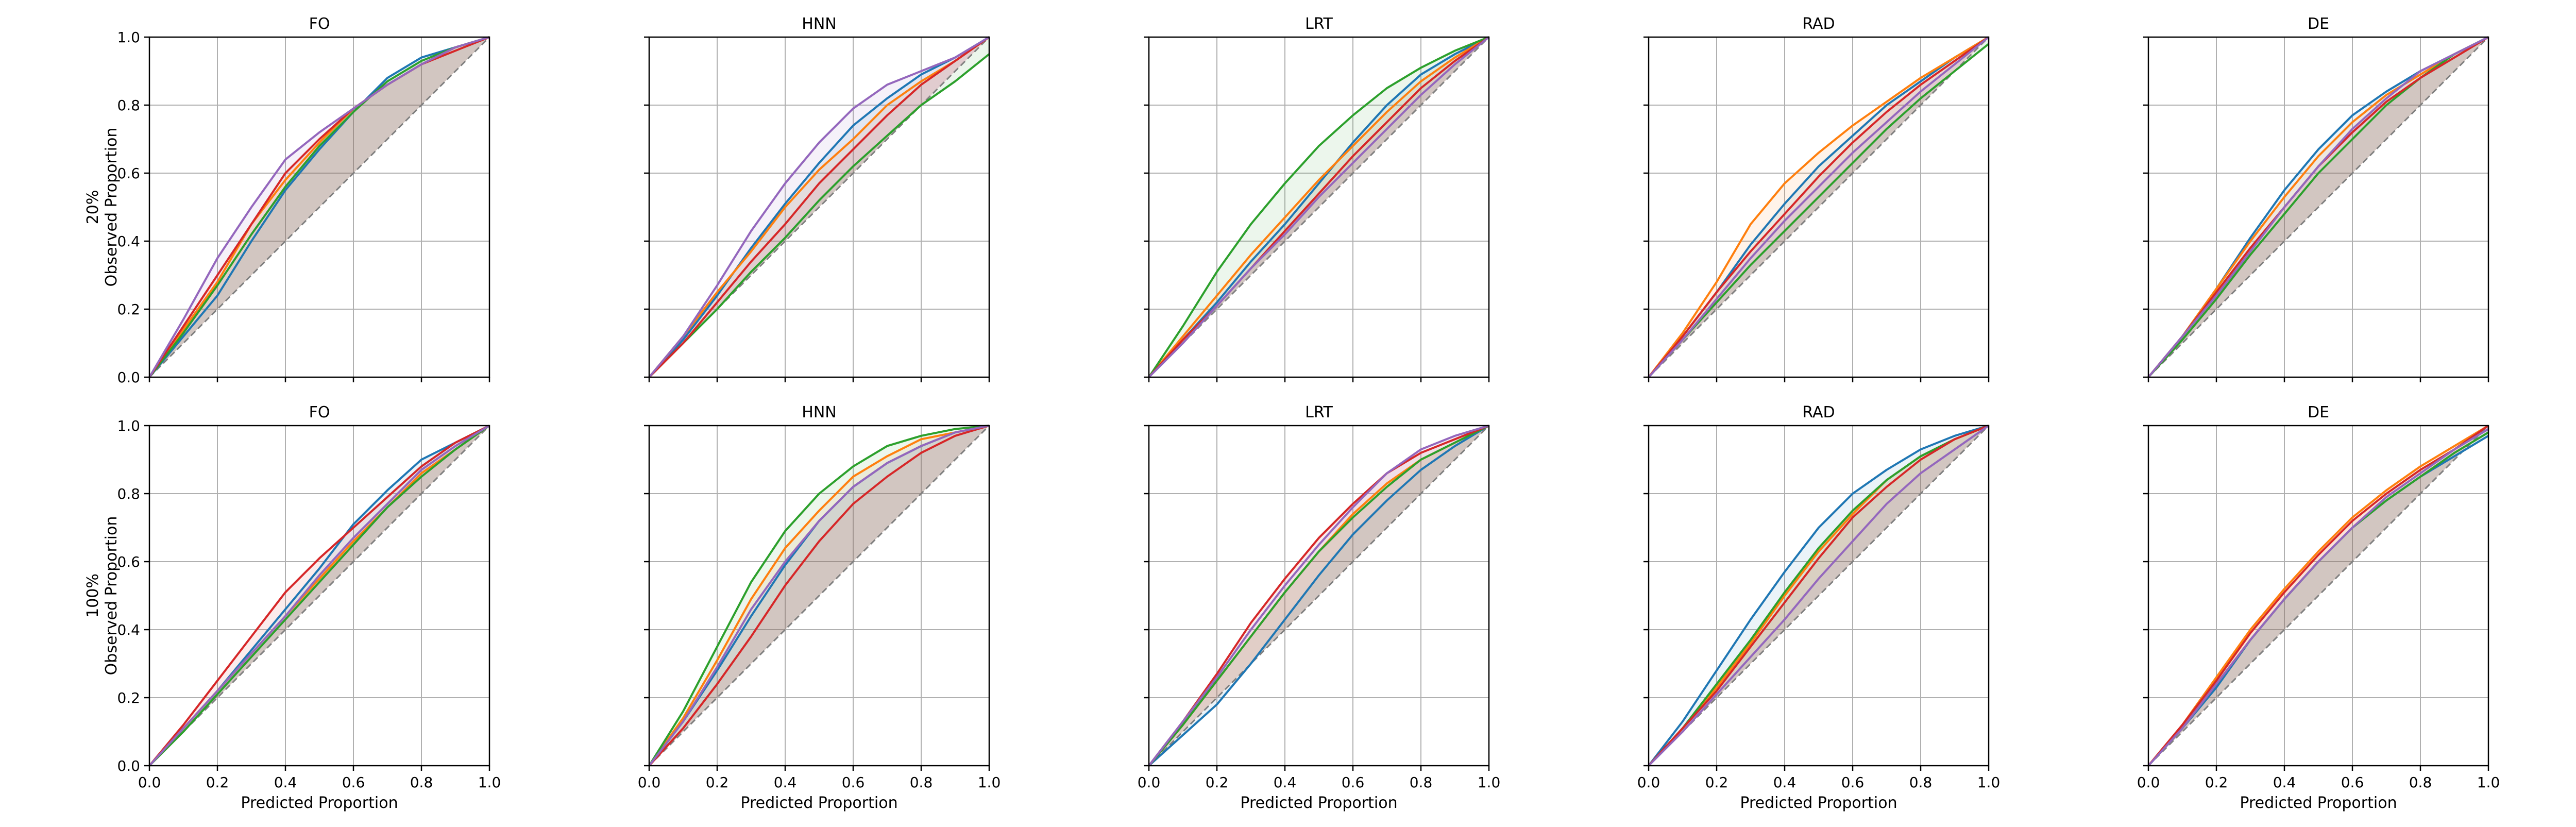  I want to click on panel-20-lrt: LRT, so click(1317, 199).